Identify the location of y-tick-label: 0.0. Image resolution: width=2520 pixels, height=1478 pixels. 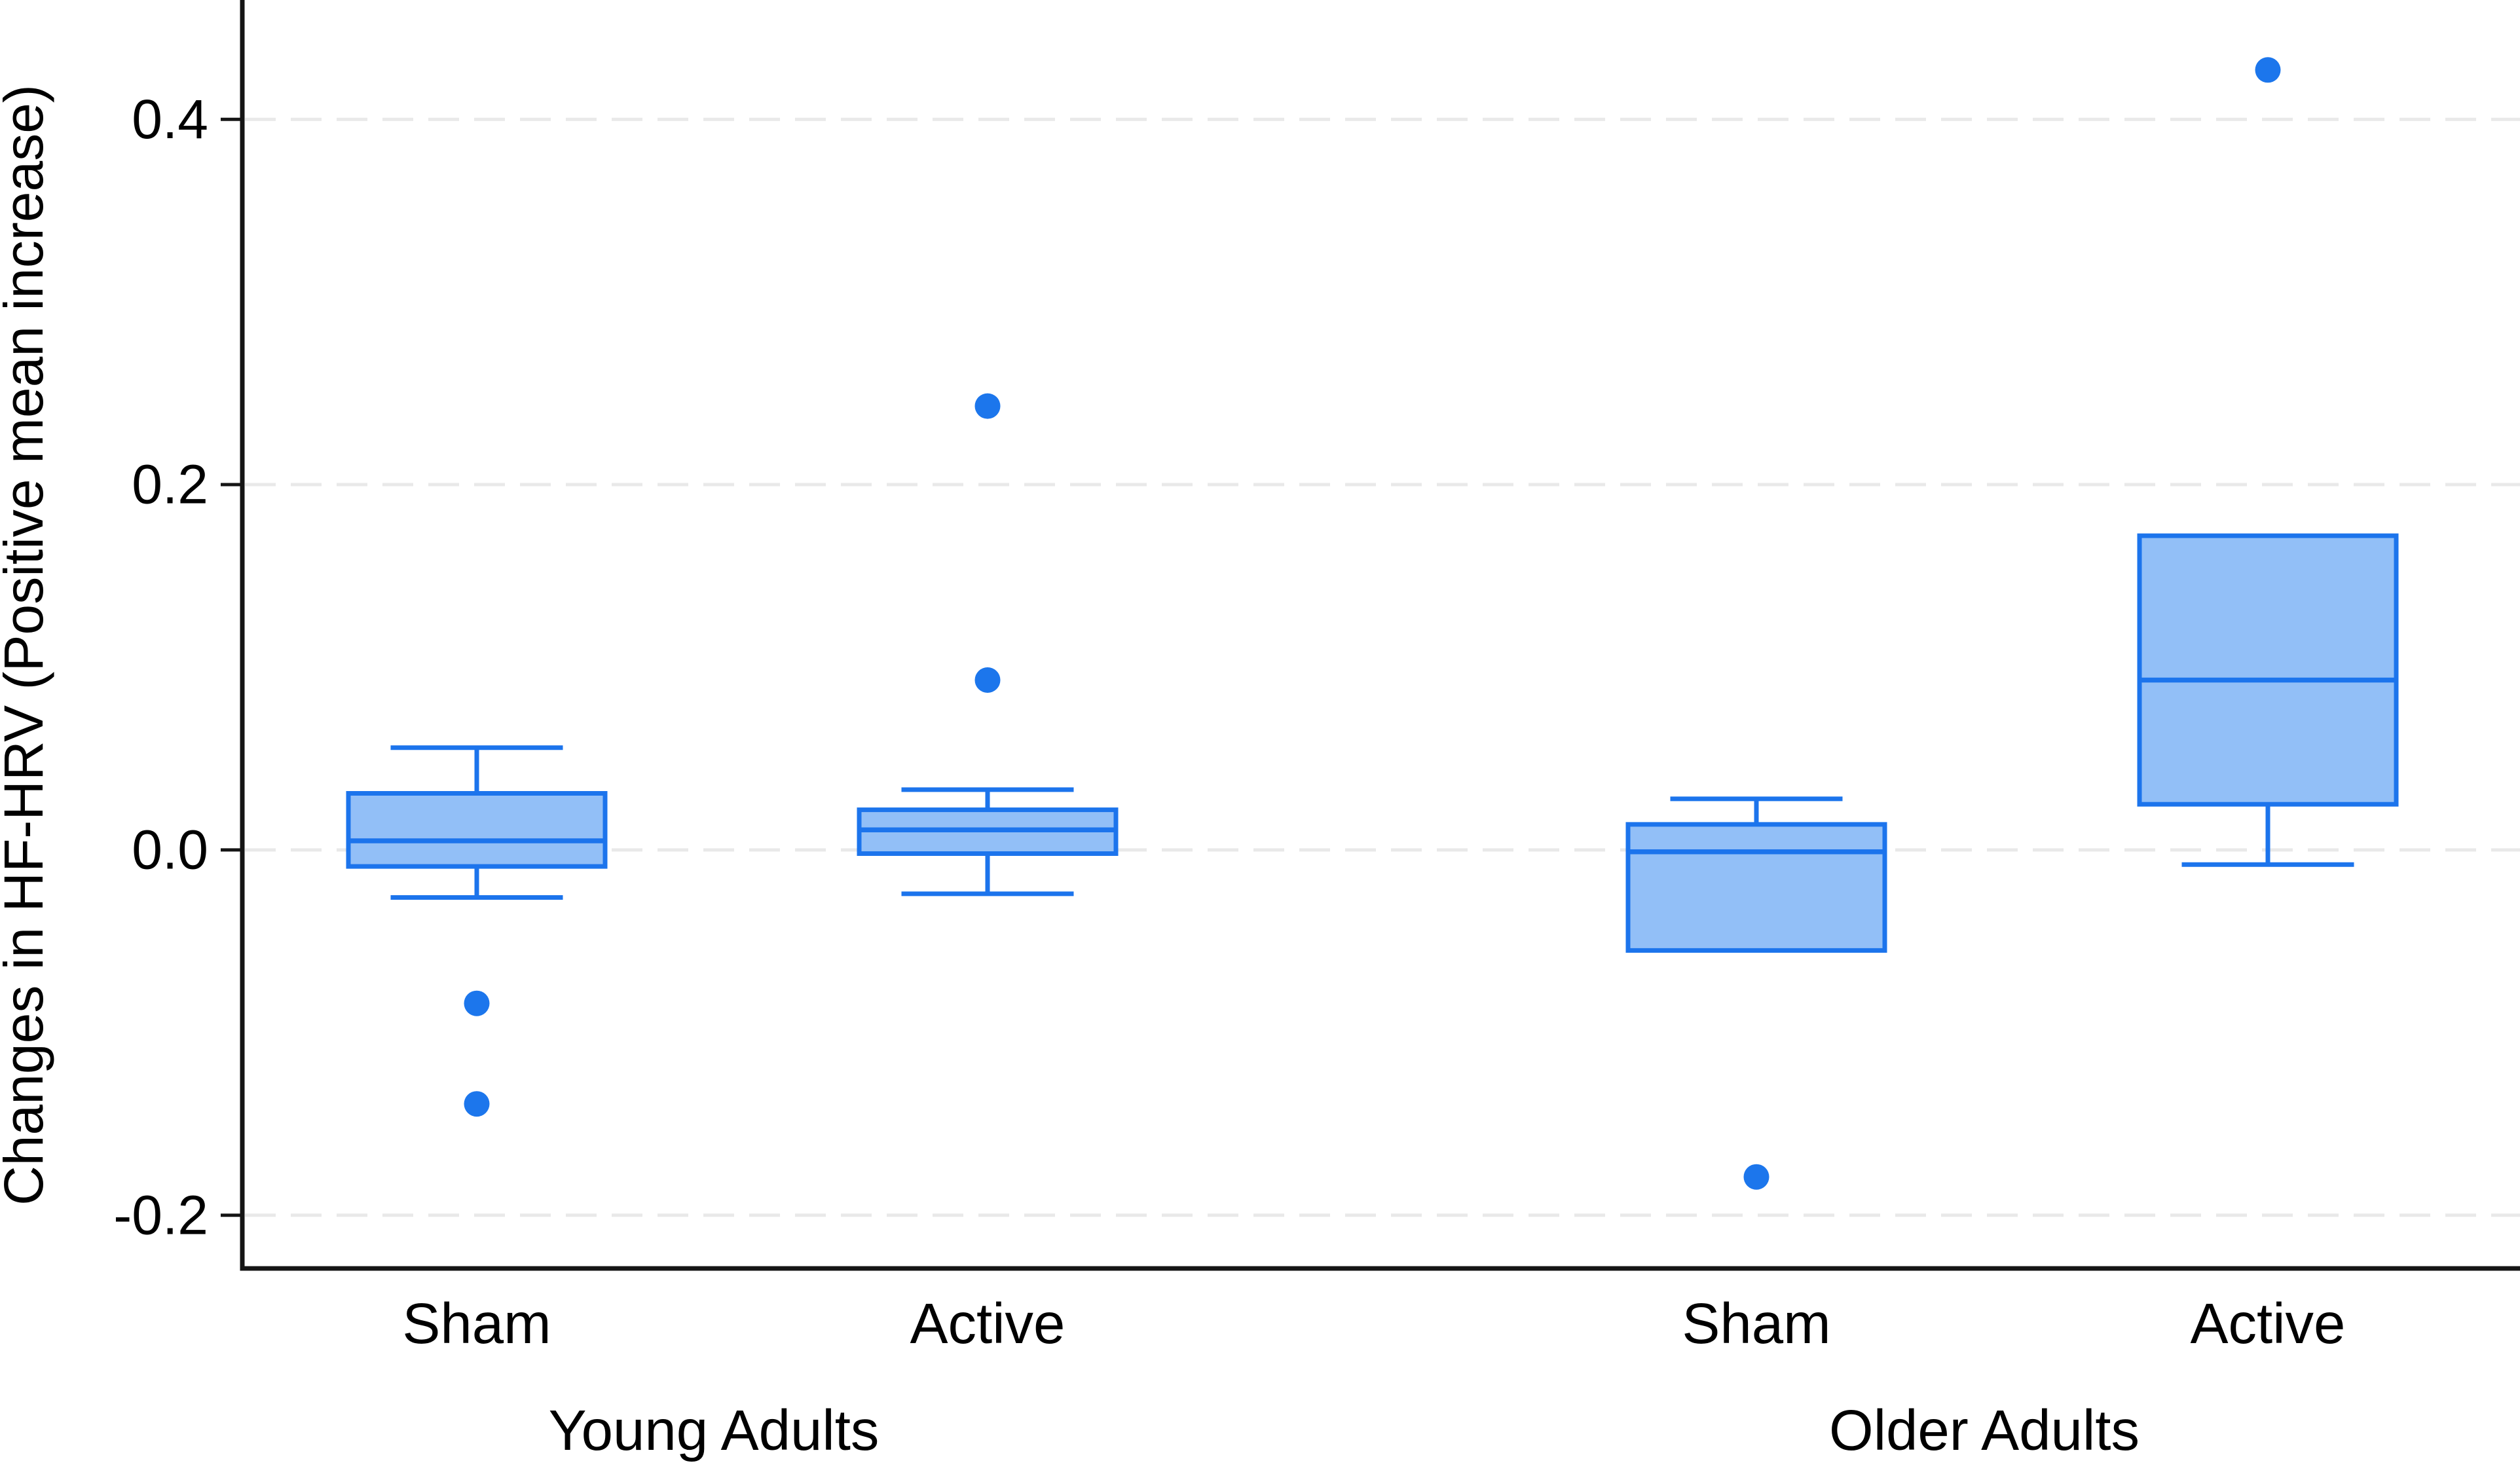
(170, 849).